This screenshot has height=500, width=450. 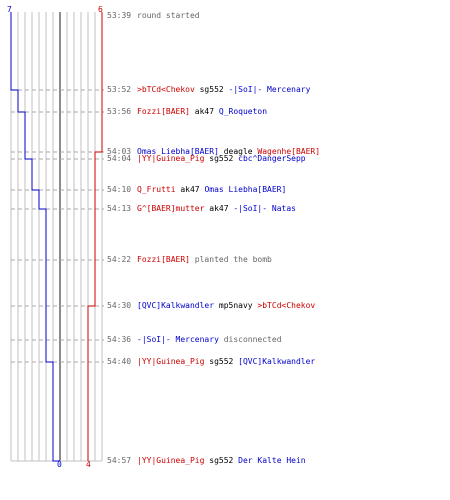 What do you see at coordinates (9, 9) in the screenshot?
I see `team-a-start-count: 7` at bounding box center [9, 9].